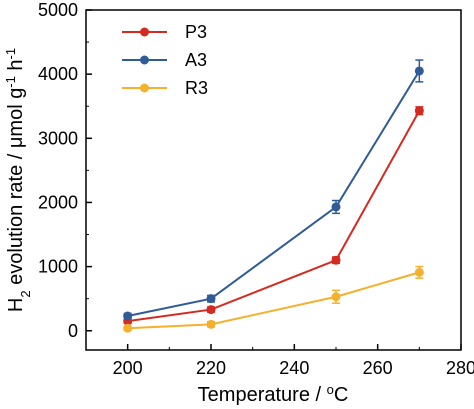 The image size is (474, 409). Describe the element at coordinates (144, 60) in the screenshot. I see `legend-marker-a3` at that location.